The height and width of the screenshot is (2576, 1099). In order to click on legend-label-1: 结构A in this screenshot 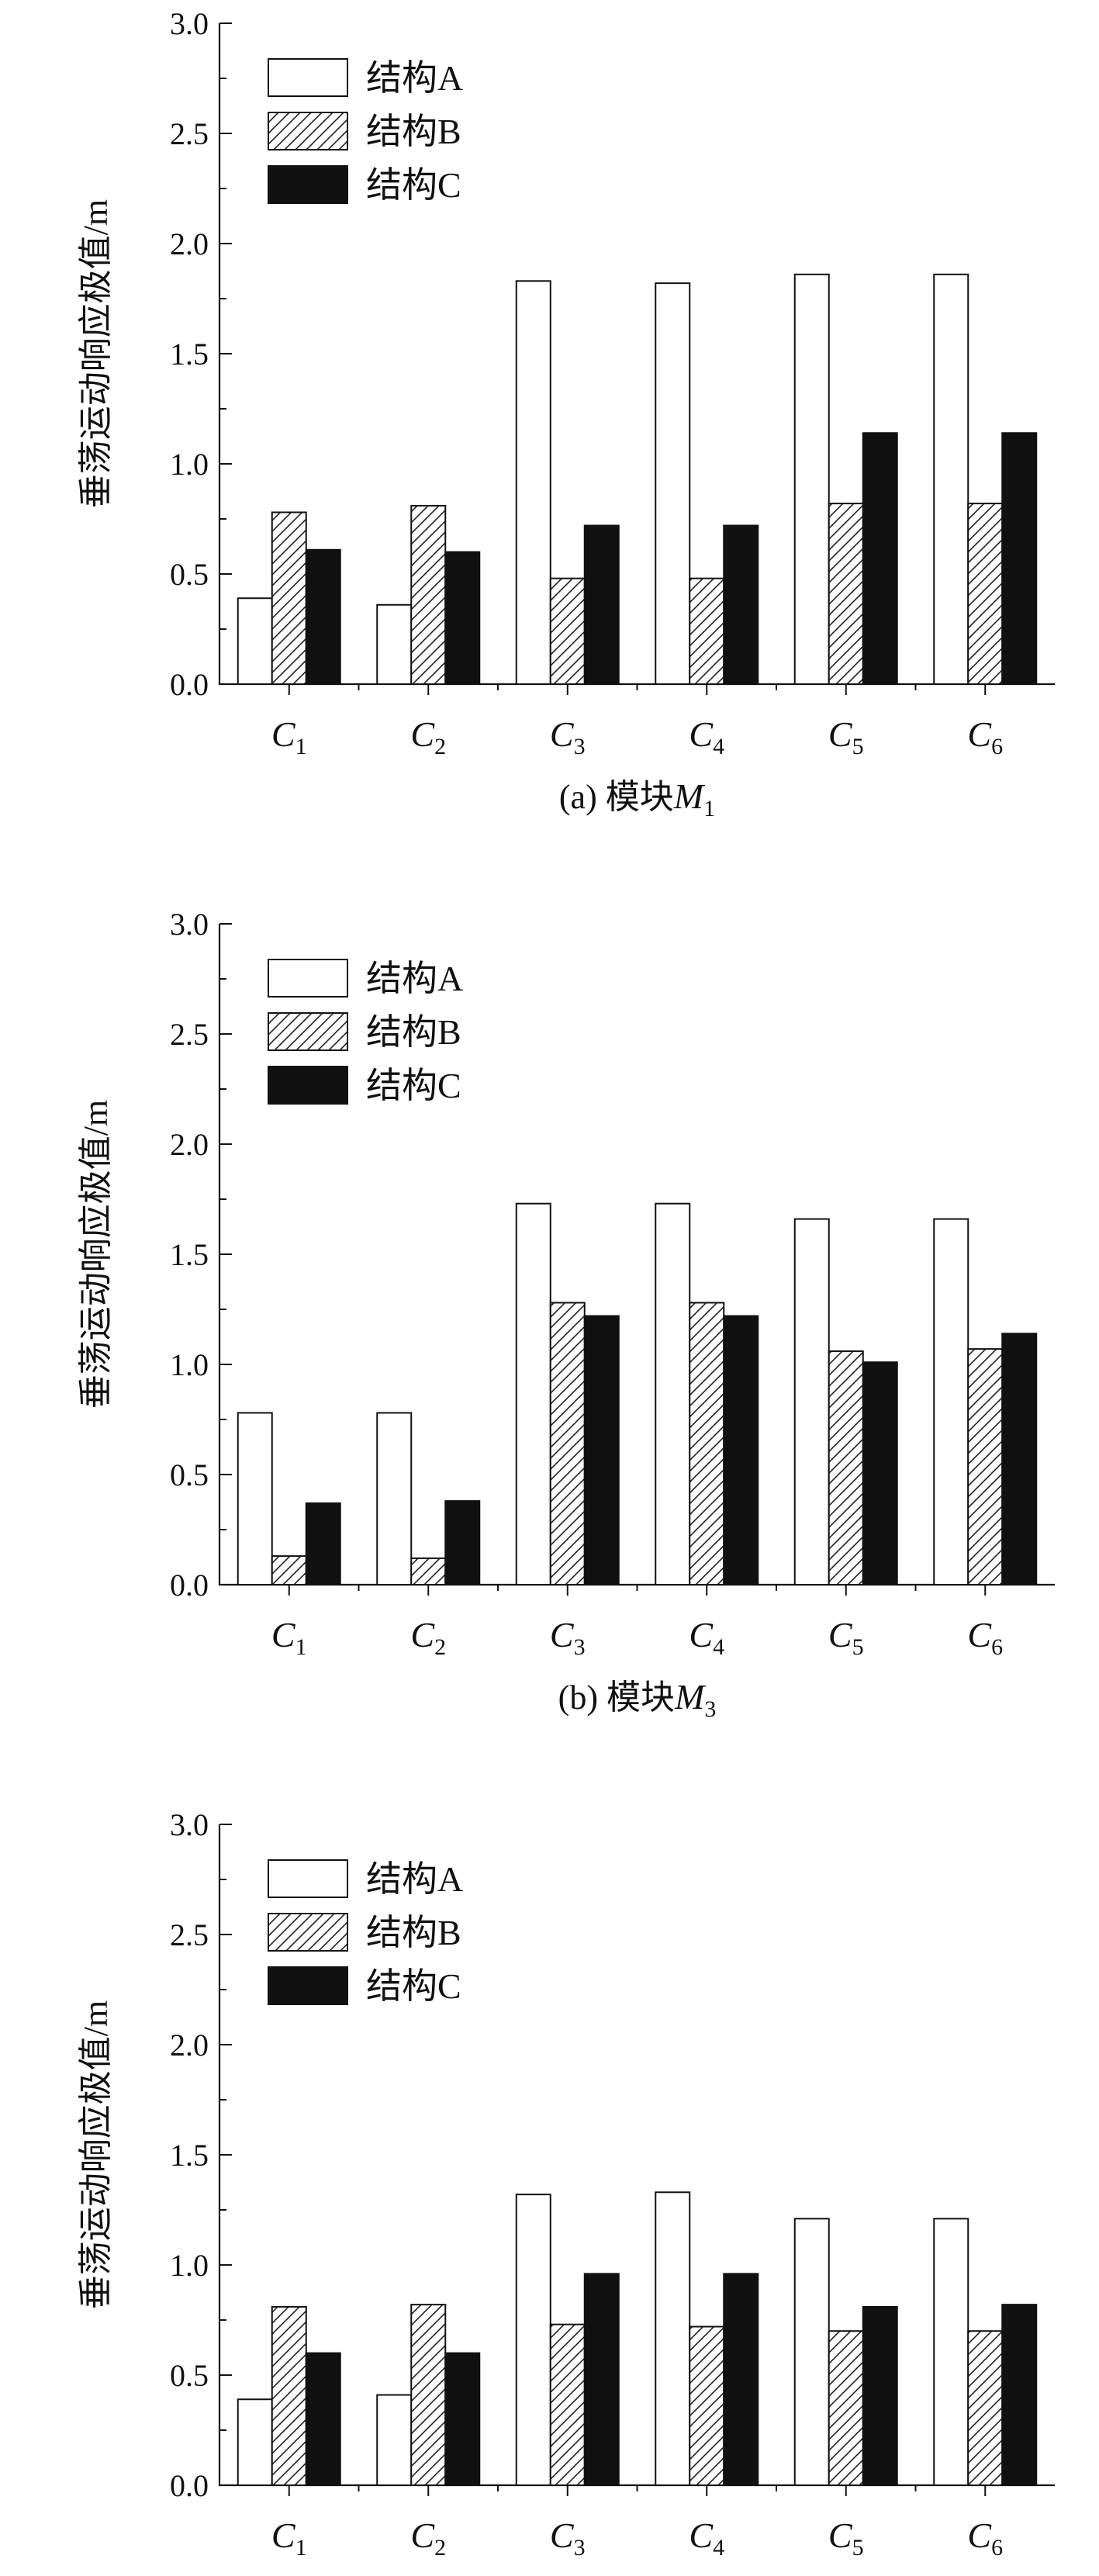, I will do `click(414, 978)`.